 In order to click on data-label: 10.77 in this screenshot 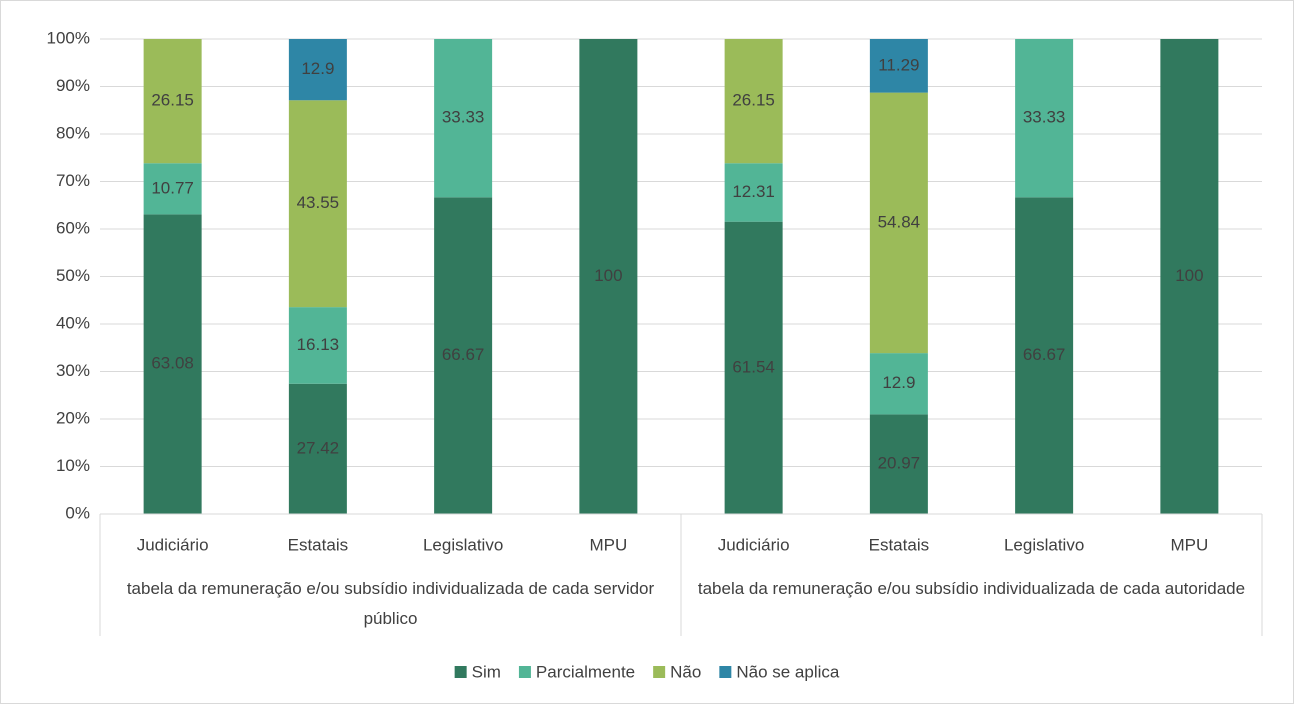, I will do `click(172, 187)`.